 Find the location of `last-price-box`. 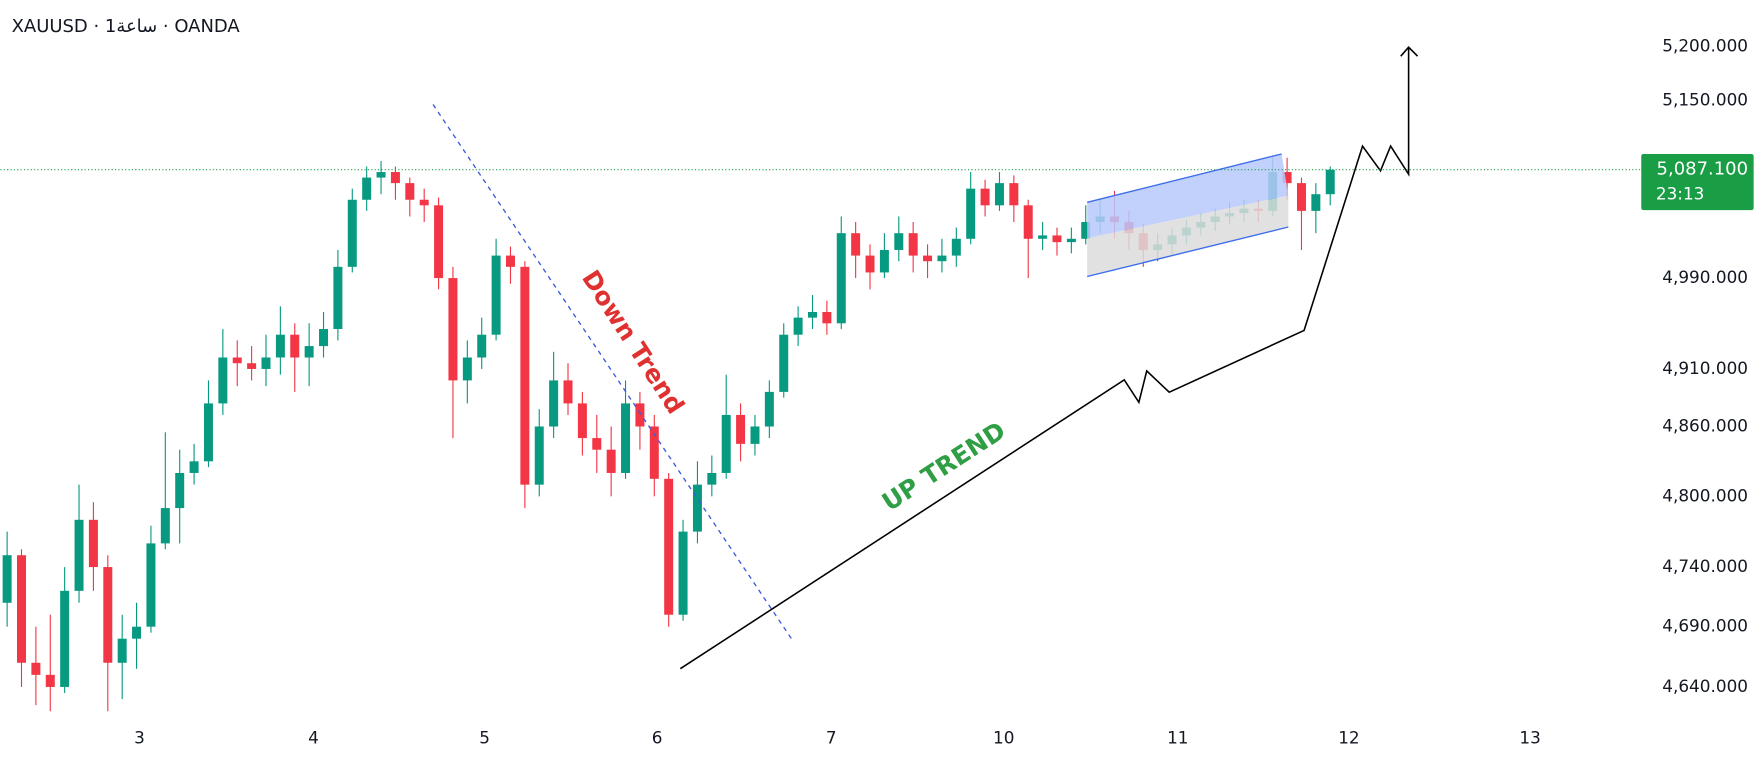

last-price-box is located at coordinates (1697, 182).